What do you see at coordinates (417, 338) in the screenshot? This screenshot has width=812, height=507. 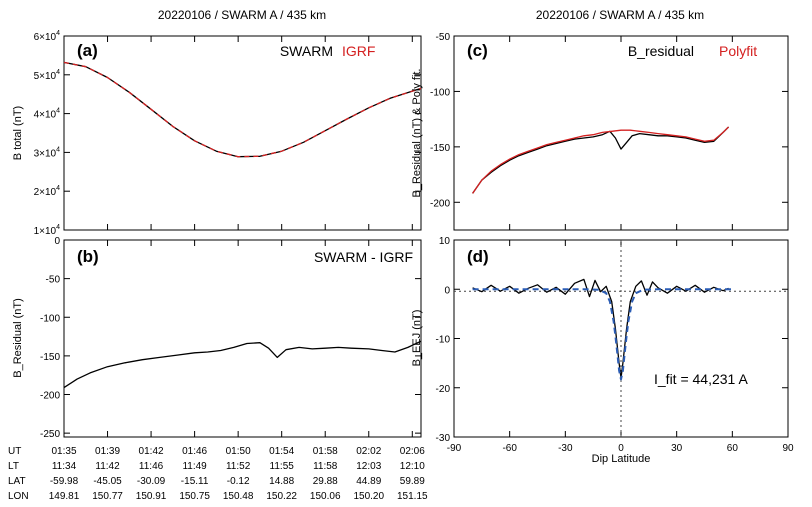 I see `panel-d-ylabel: B_EEJ (nT)` at bounding box center [417, 338].